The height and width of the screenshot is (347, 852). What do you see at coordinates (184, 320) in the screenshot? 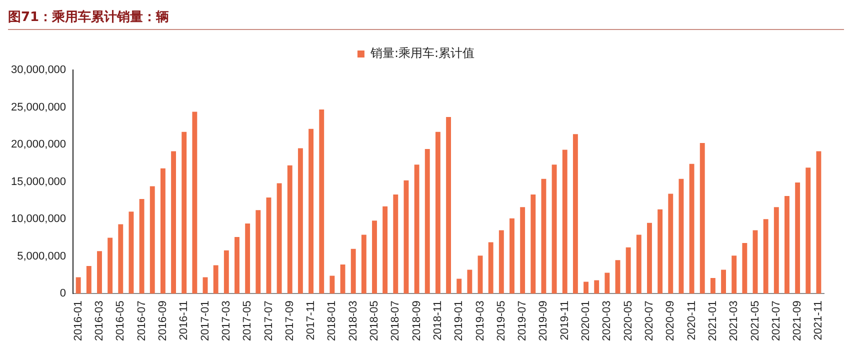
I see `x-tick-label: 2016-11` at bounding box center [184, 320].